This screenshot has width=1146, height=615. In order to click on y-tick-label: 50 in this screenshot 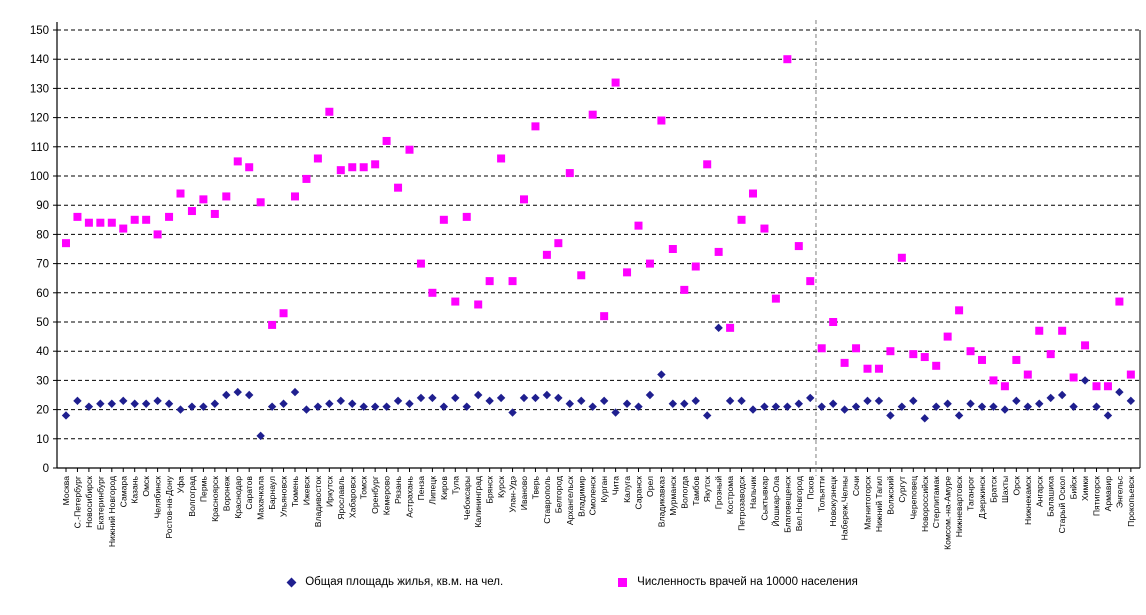, I will do `click(42, 323)`.